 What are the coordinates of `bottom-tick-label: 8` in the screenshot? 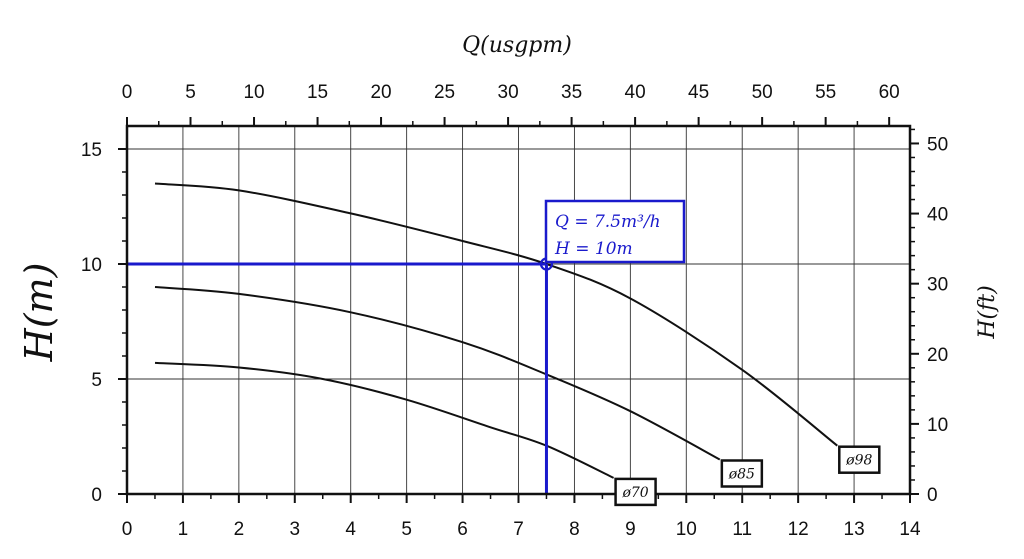 It's located at (574, 529).